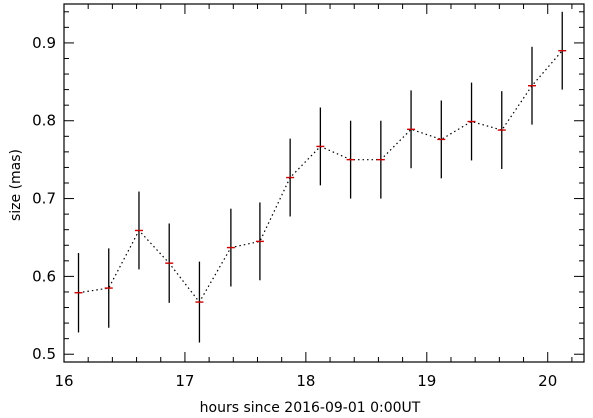  Describe the element at coordinates (426, 381) in the screenshot. I see `x-tick-label: 19` at that location.